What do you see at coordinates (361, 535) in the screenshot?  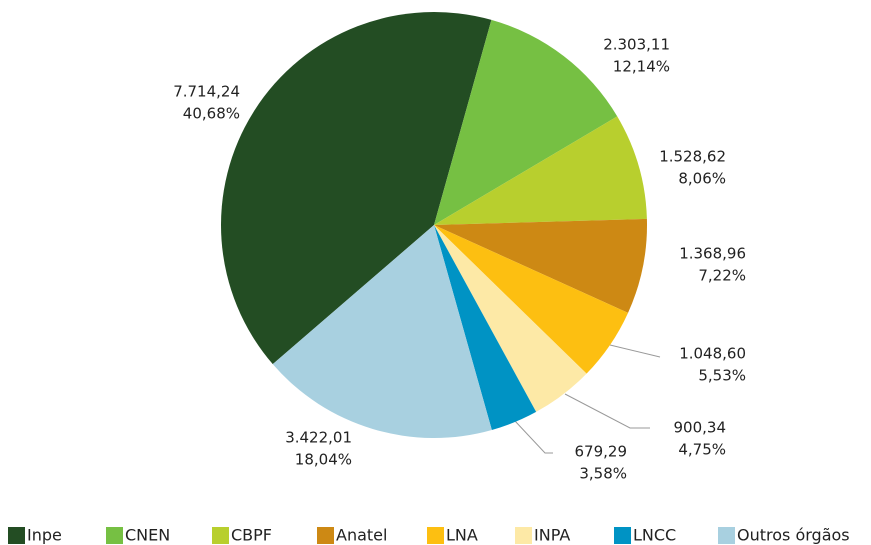 I see `legend-label: Anatel` at bounding box center [361, 535].